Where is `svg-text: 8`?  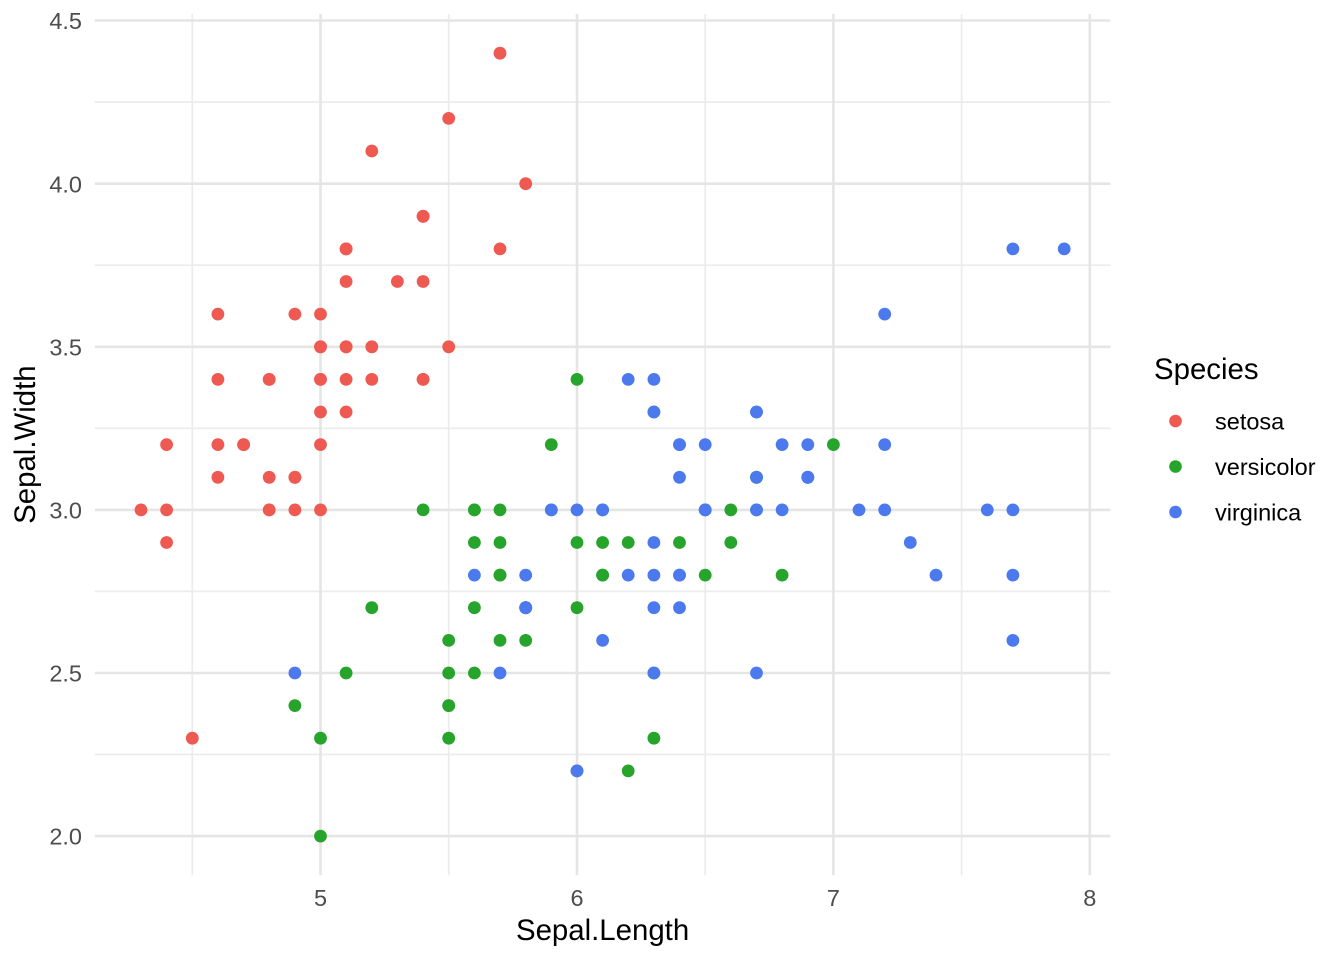 svg-text: 8 is located at coordinates (1089, 898).